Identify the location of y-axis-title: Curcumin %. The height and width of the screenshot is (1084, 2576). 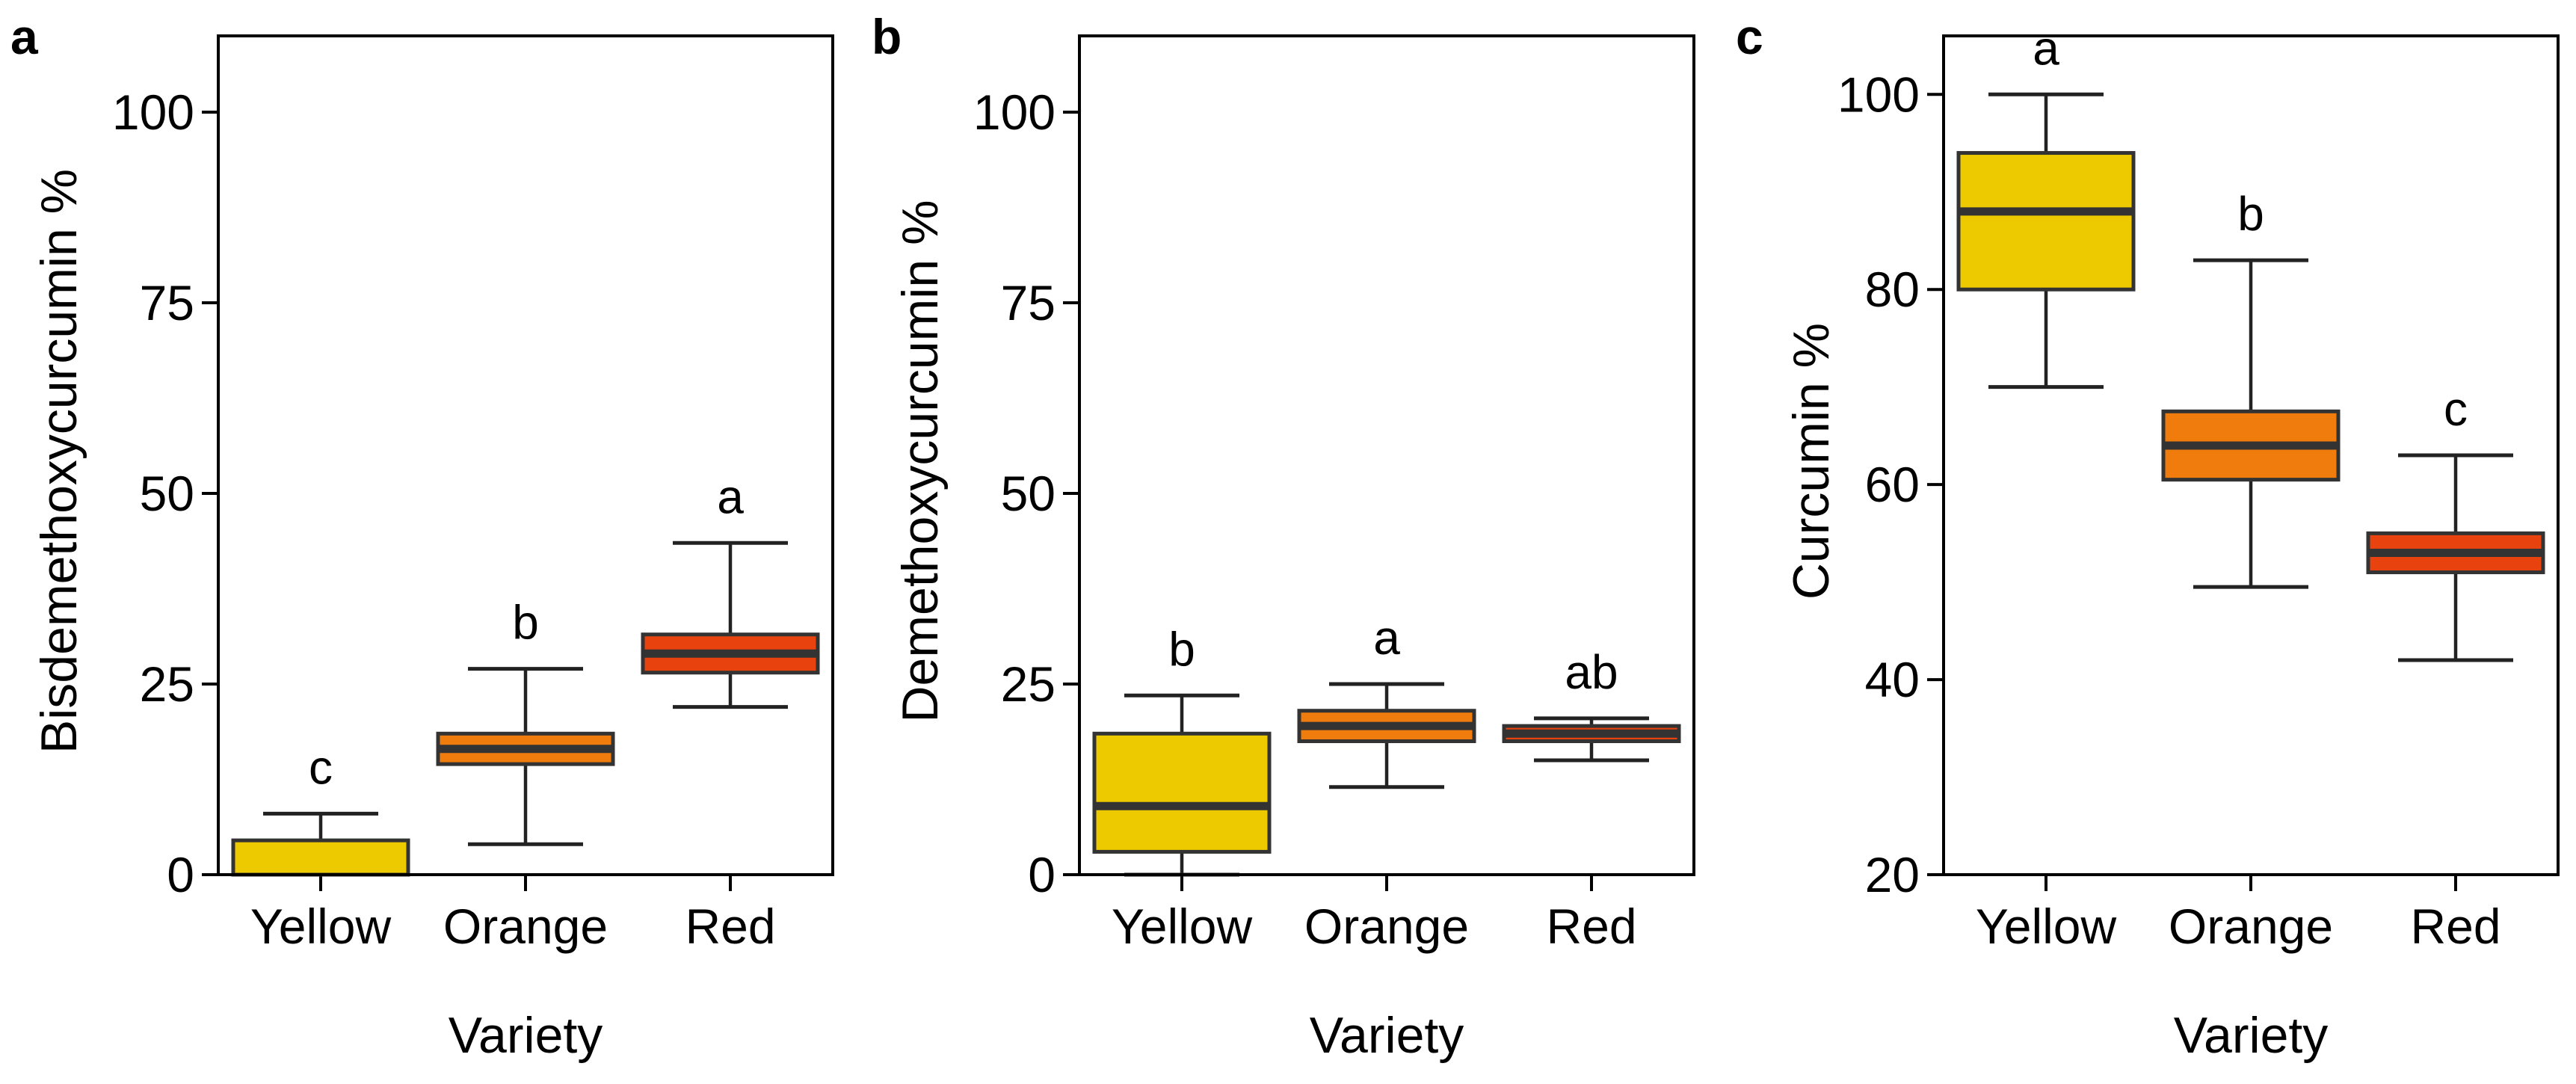
(1811, 461).